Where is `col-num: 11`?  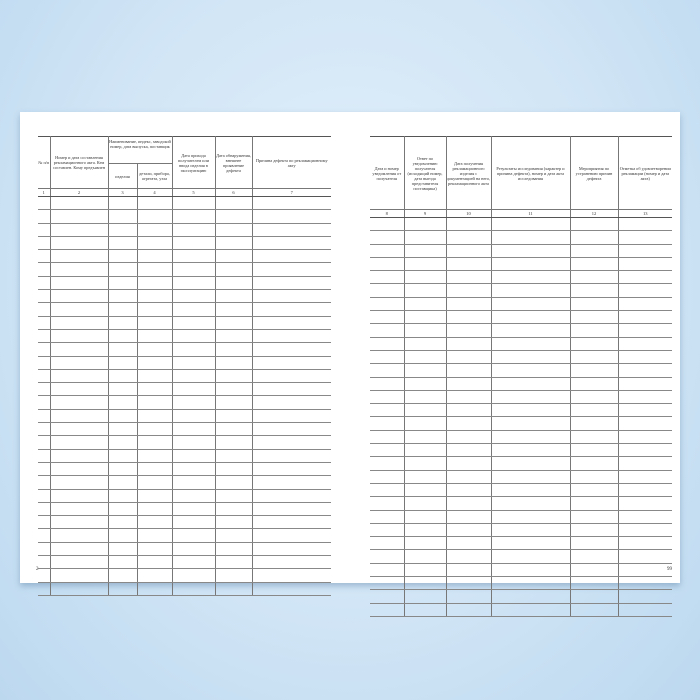
col-num: 11 is located at coordinates (530, 213).